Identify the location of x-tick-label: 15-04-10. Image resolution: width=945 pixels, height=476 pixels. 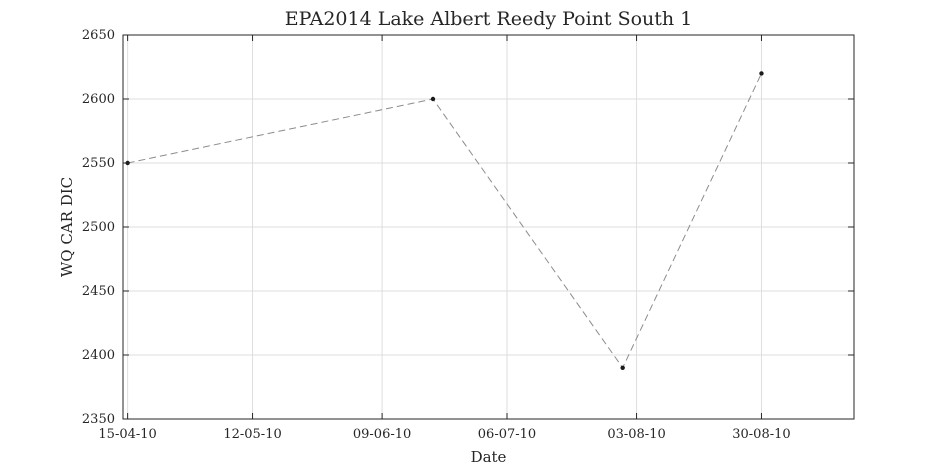
(127, 434).